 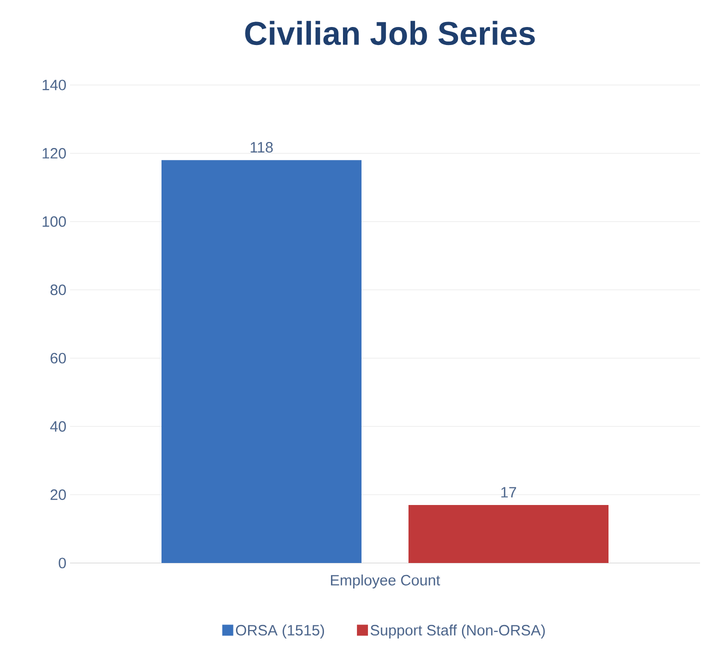 What do you see at coordinates (385, 581) in the screenshot?
I see `x-tick-label: Employee Count` at bounding box center [385, 581].